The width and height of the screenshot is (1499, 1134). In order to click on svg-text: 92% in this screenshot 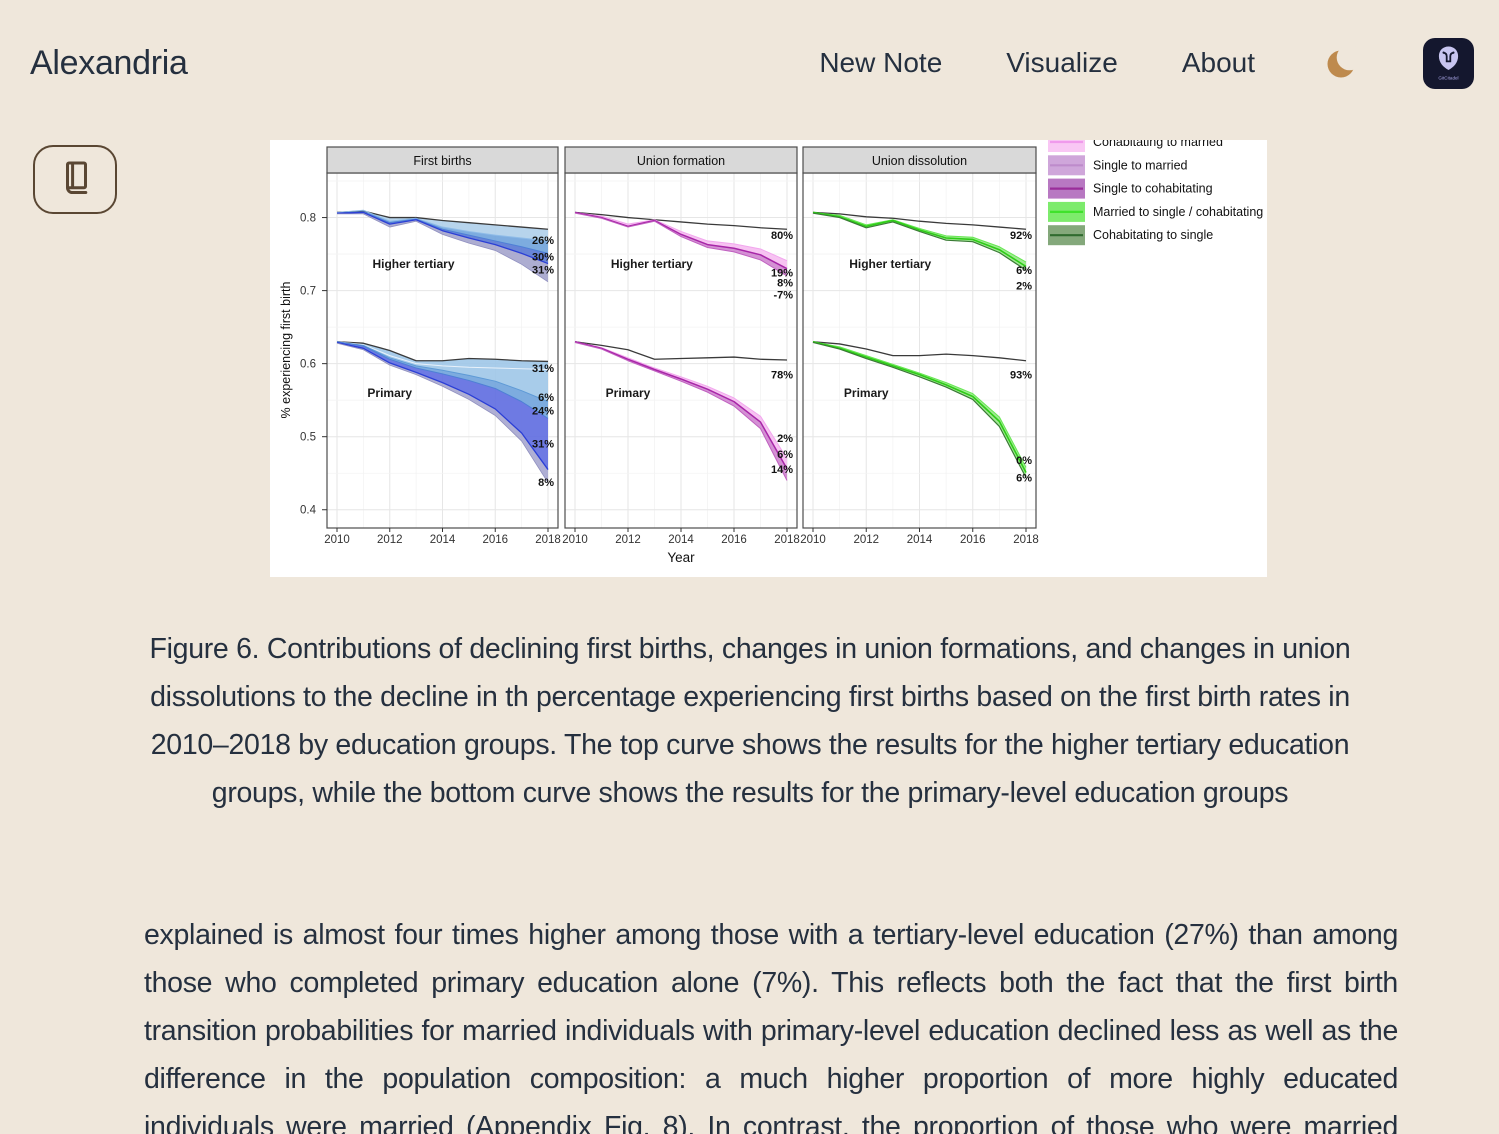, I will do `click(1021, 236)`.